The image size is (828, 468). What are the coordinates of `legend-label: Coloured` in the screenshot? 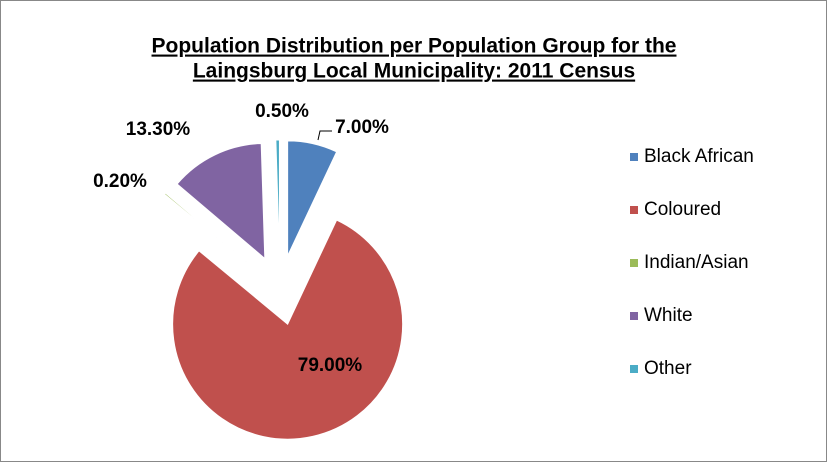 It's located at (682, 209).